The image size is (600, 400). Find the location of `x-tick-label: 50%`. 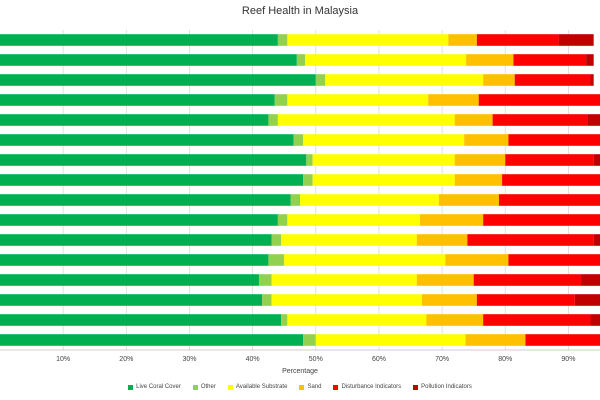

x-tick-label: 50% is located at coordinates (316, 359).